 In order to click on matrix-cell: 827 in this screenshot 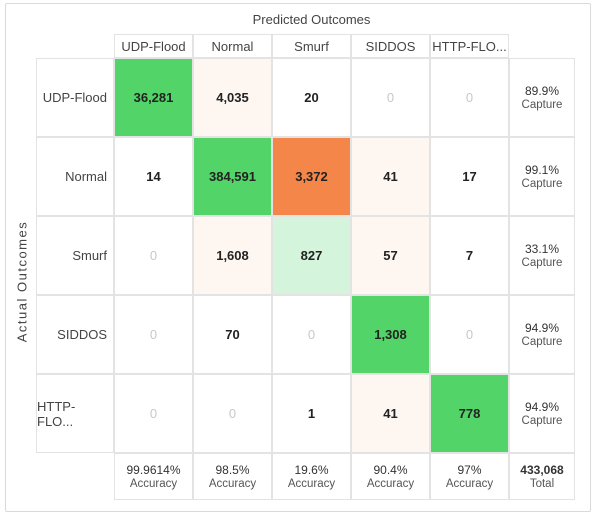, I will do `click(311, 255)`.